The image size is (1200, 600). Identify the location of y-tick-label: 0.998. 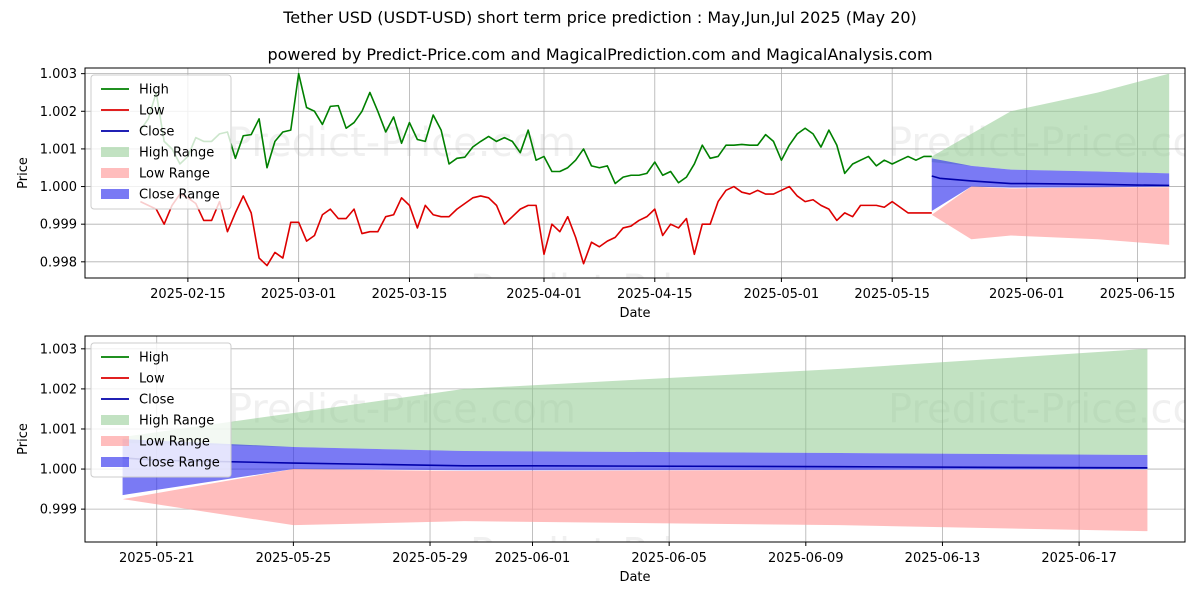
(58, 262).